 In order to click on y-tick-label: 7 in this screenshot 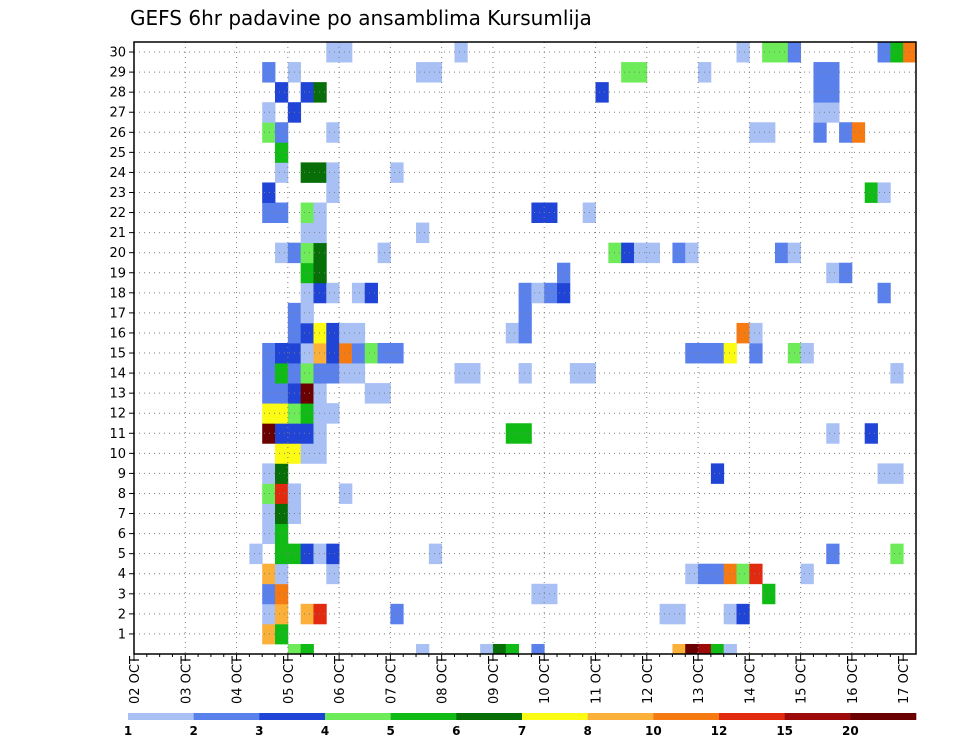, I will do `click(122, 514)`.